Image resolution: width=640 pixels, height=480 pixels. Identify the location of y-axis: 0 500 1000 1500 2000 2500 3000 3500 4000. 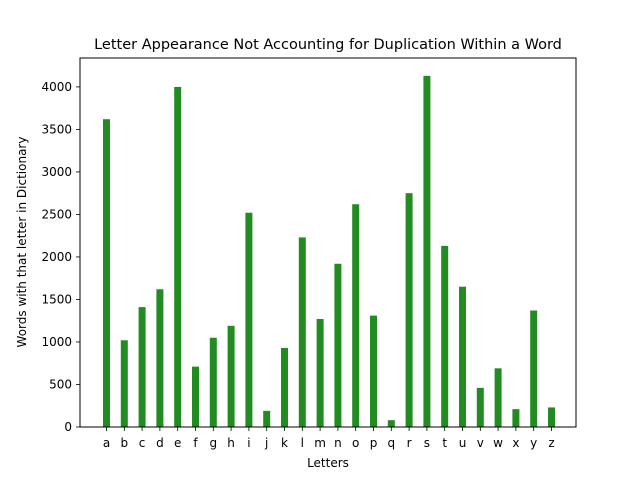
(60, 257).